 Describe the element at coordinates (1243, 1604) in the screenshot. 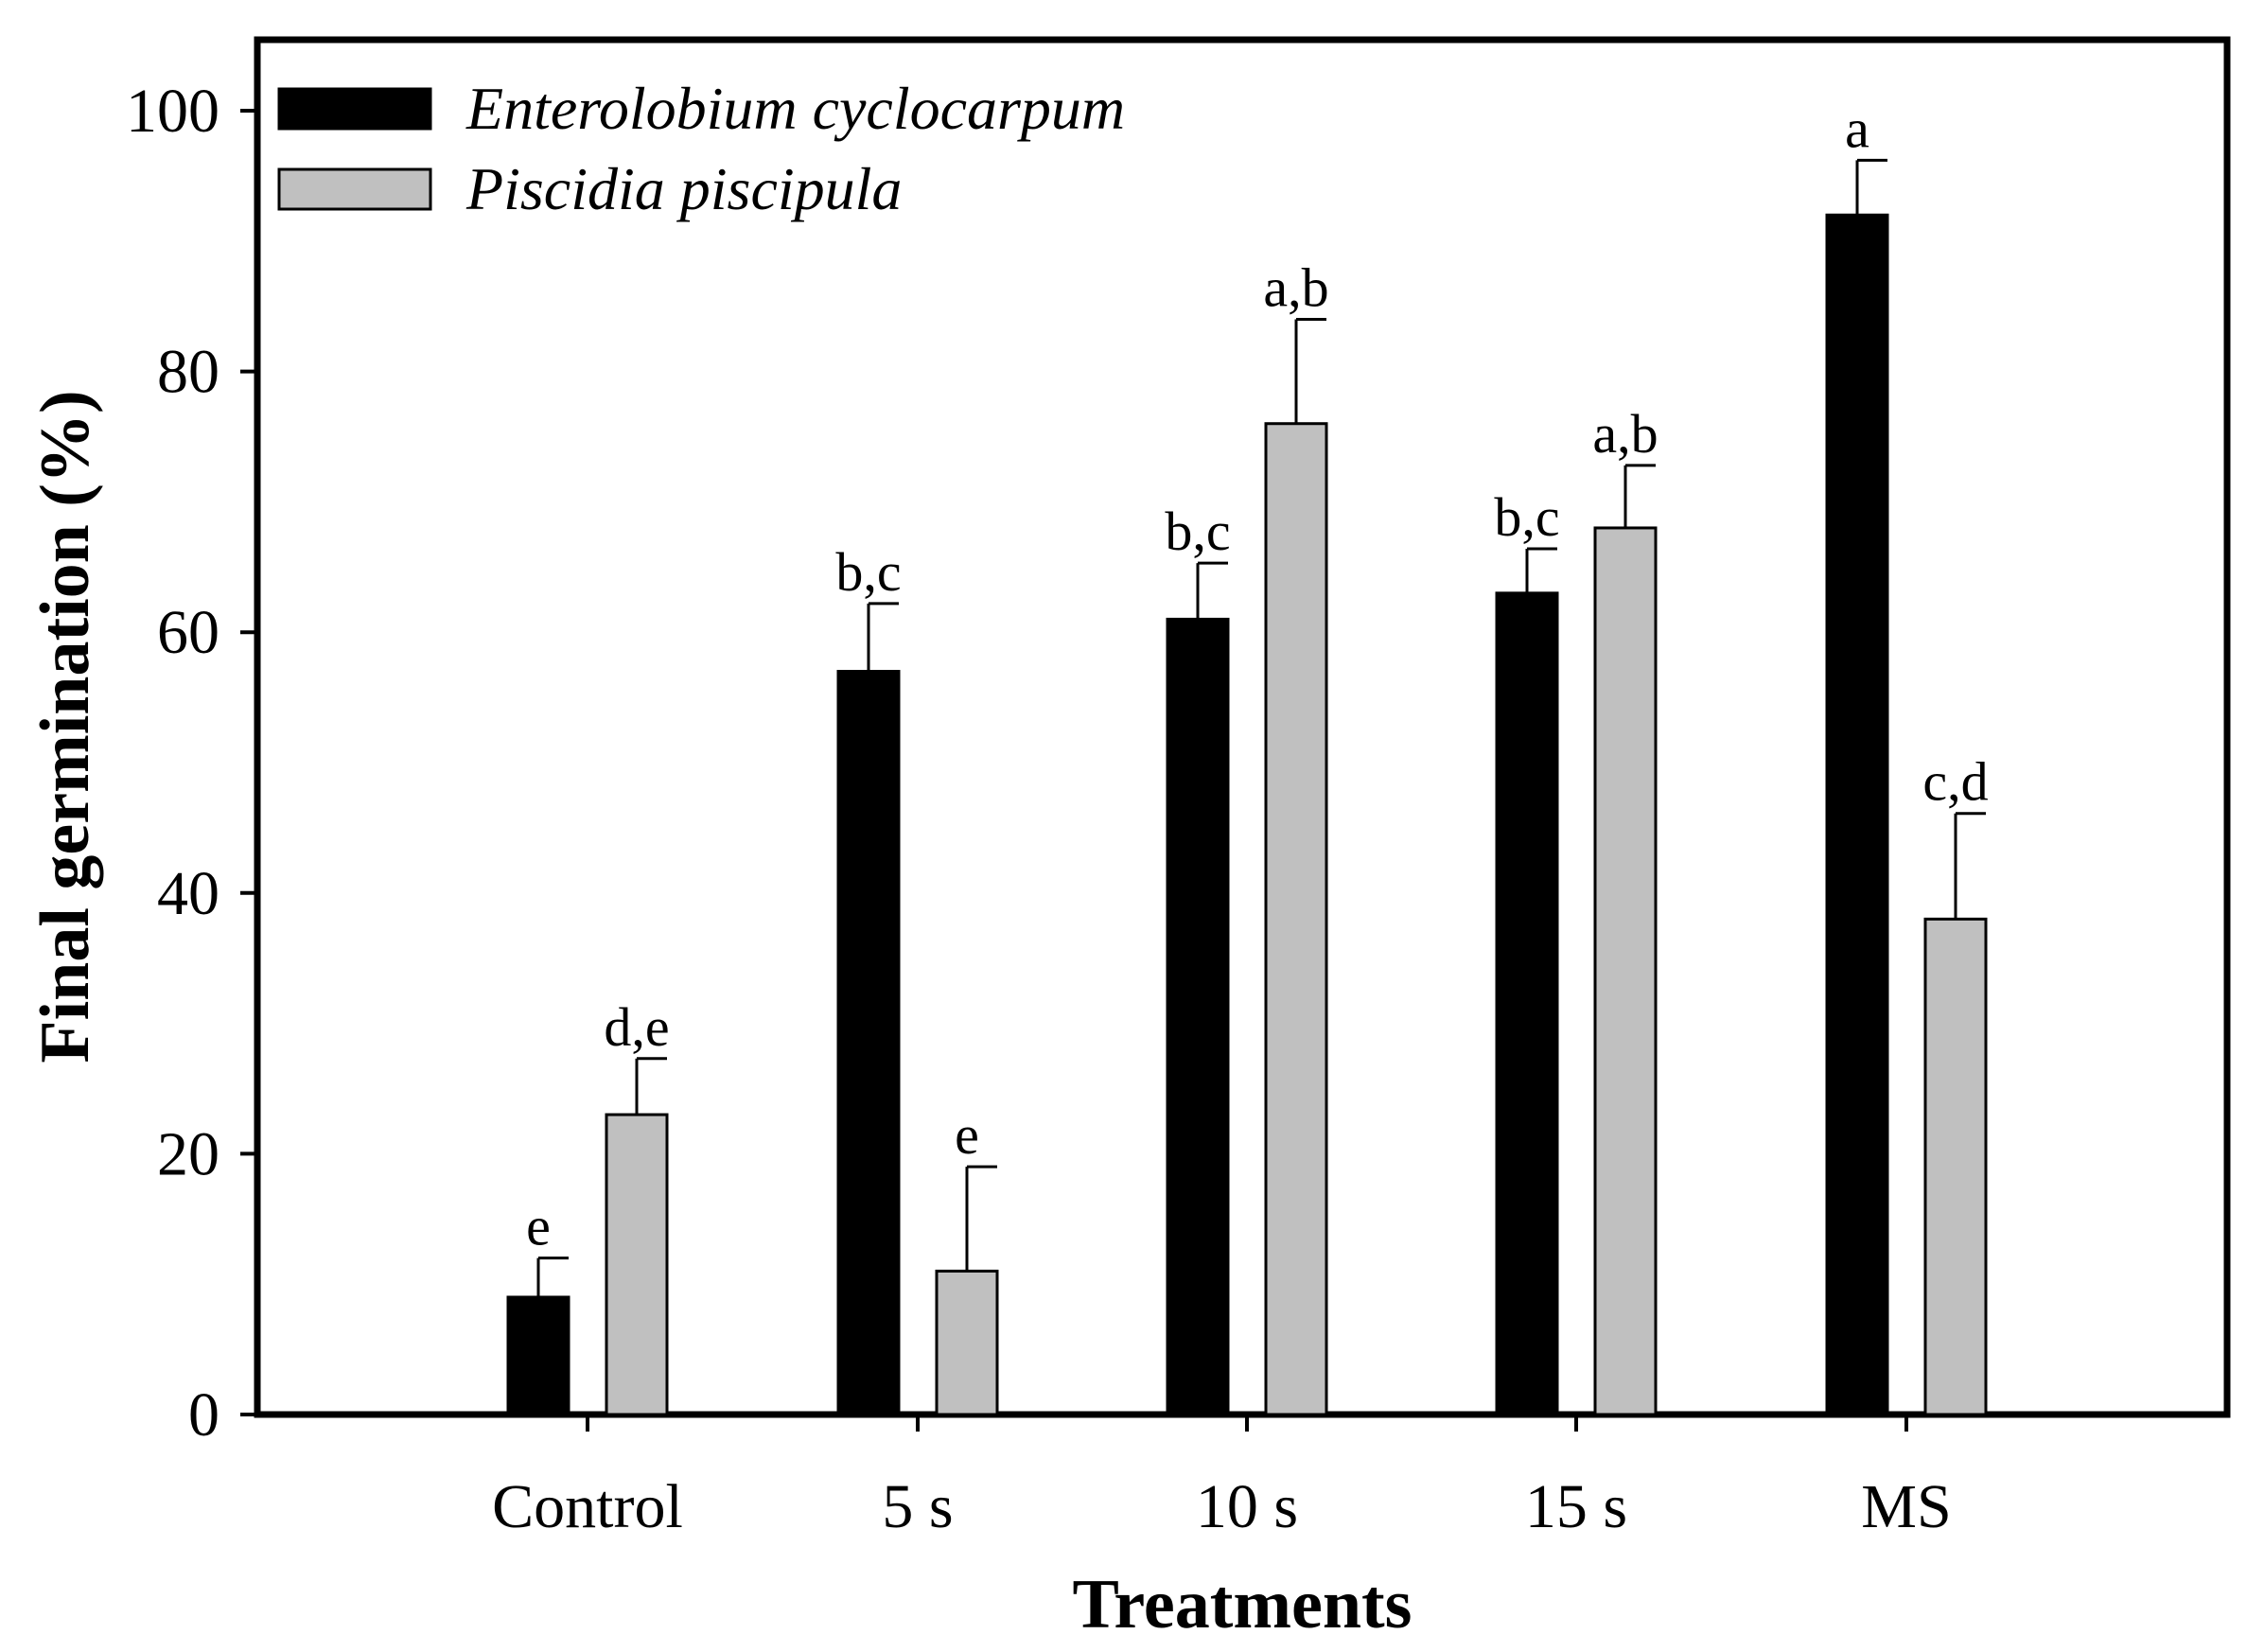

I see `x-axis-title: Treatments` at that location.